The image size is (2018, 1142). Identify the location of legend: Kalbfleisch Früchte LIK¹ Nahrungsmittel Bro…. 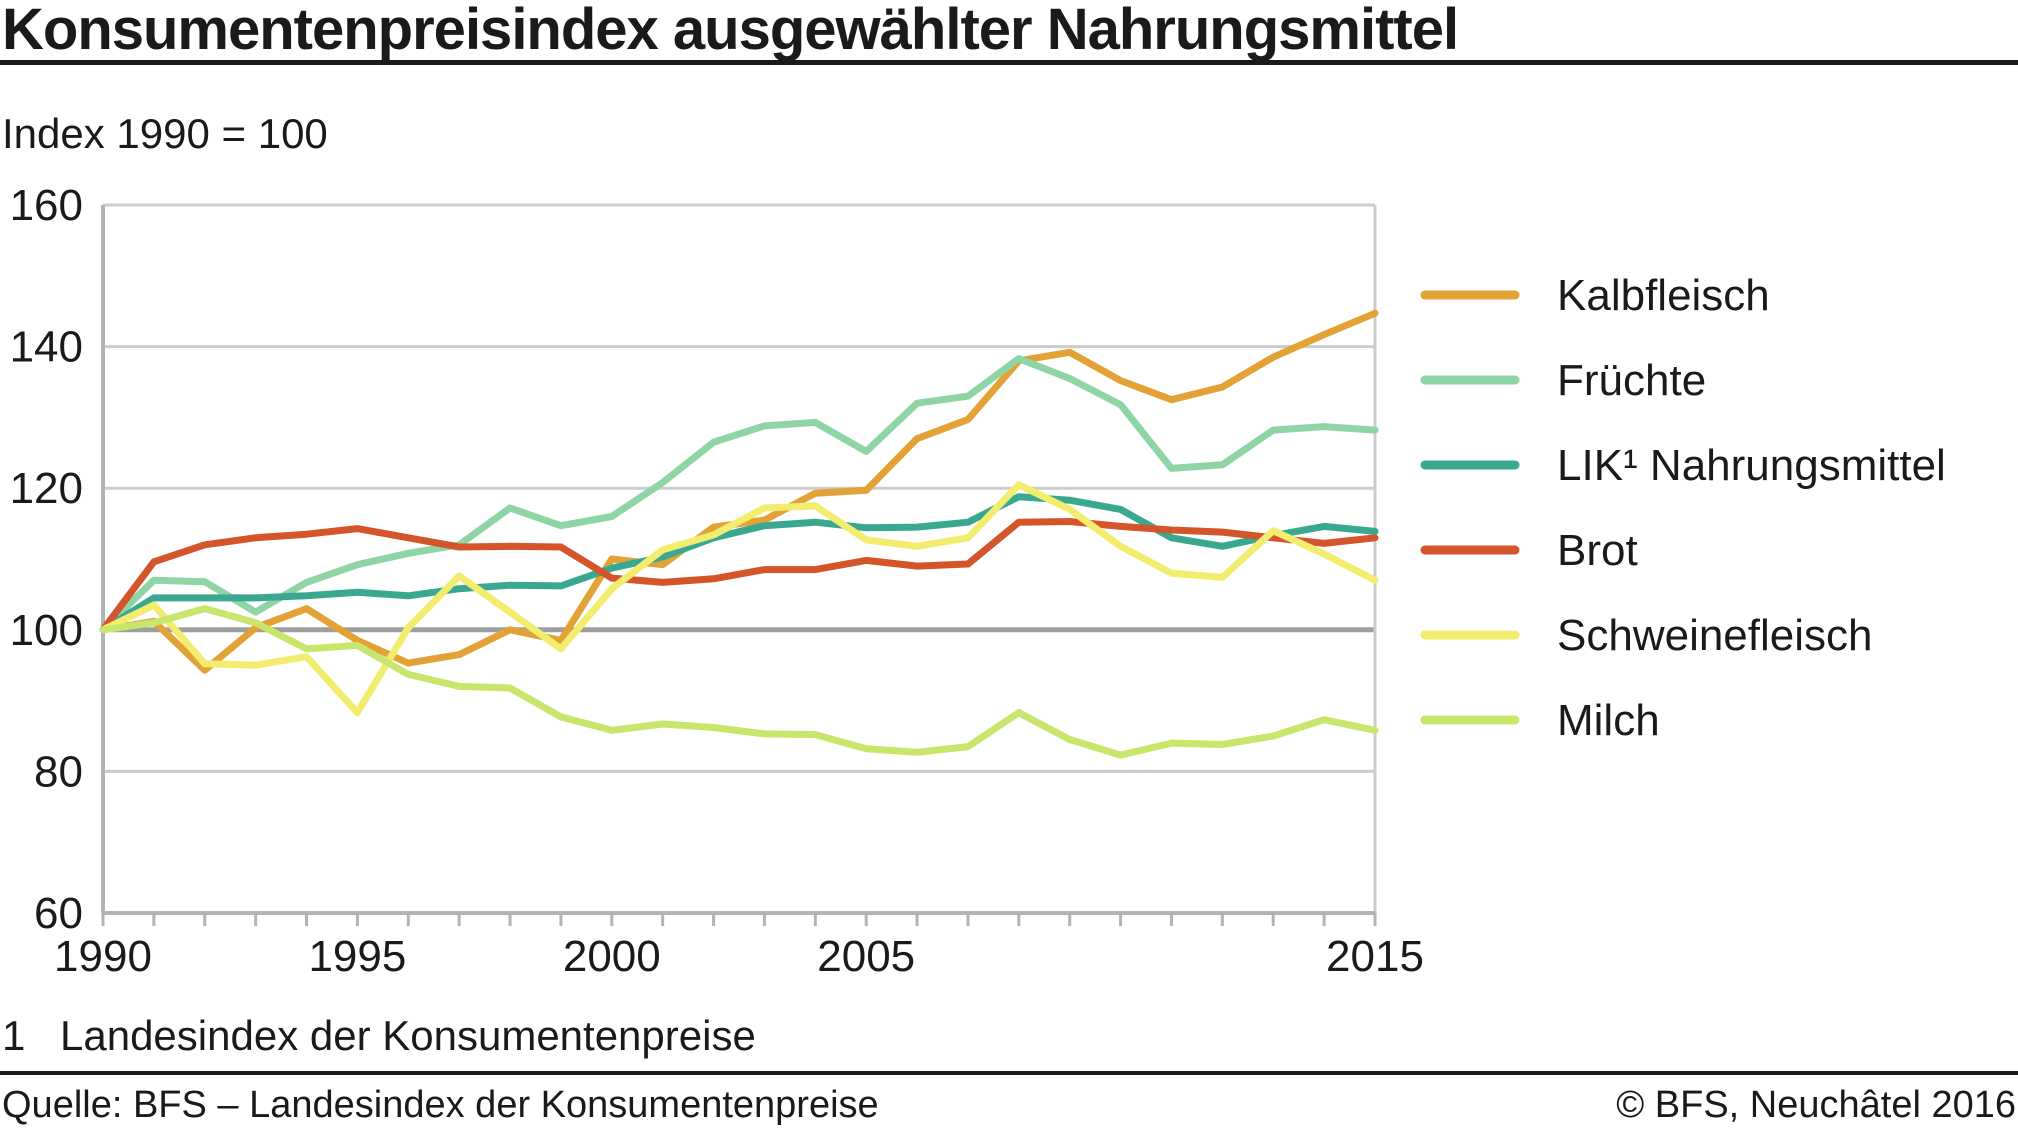
(1683, 508).